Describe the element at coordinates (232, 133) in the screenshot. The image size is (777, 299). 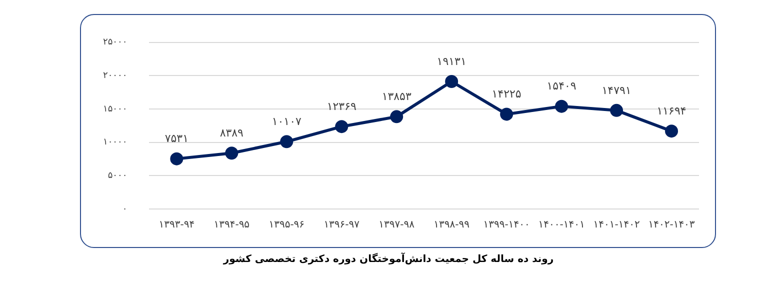
I see `data-label: ۸۳۸۹` at that location.